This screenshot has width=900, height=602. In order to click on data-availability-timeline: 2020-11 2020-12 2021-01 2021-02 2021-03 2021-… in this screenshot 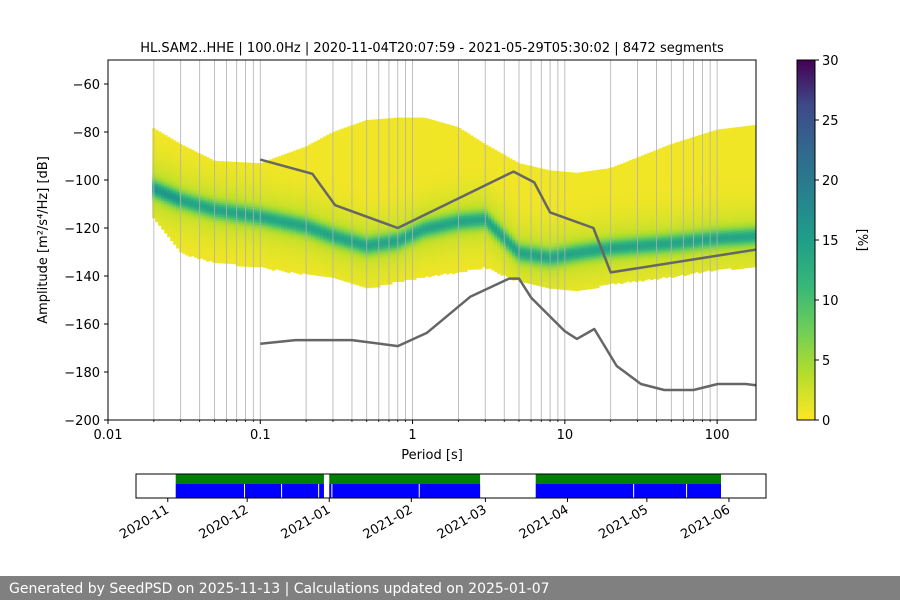, I will do `click(441, 508)`.